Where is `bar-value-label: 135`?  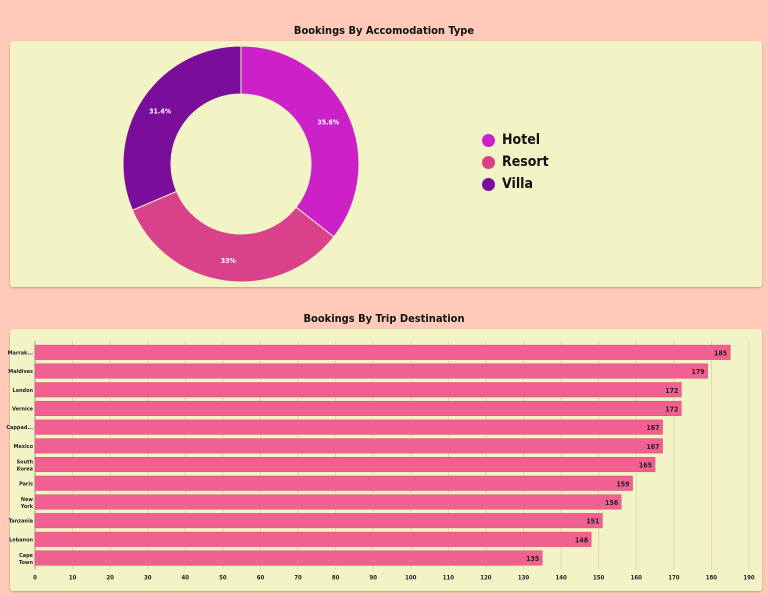 bar-value-label: 135 is located at coordinates (532, 559).